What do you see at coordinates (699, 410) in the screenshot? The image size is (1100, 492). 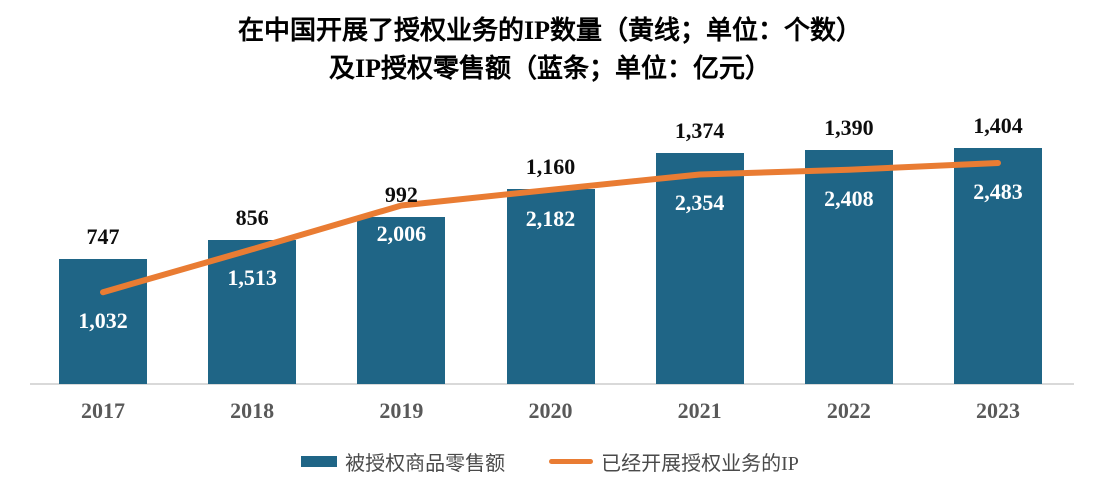 I see `x-axis-label-2021: 2021` at bounding box center [699, 410].